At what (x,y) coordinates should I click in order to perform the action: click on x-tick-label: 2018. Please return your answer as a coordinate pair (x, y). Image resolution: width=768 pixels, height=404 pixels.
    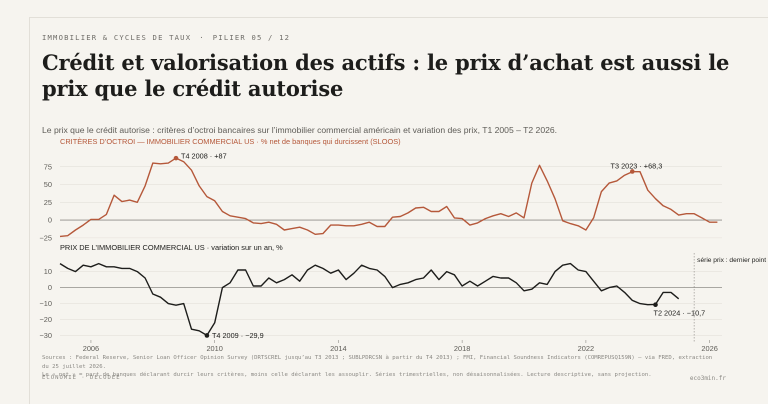
    Looking at the image, I should click on (462, 348).